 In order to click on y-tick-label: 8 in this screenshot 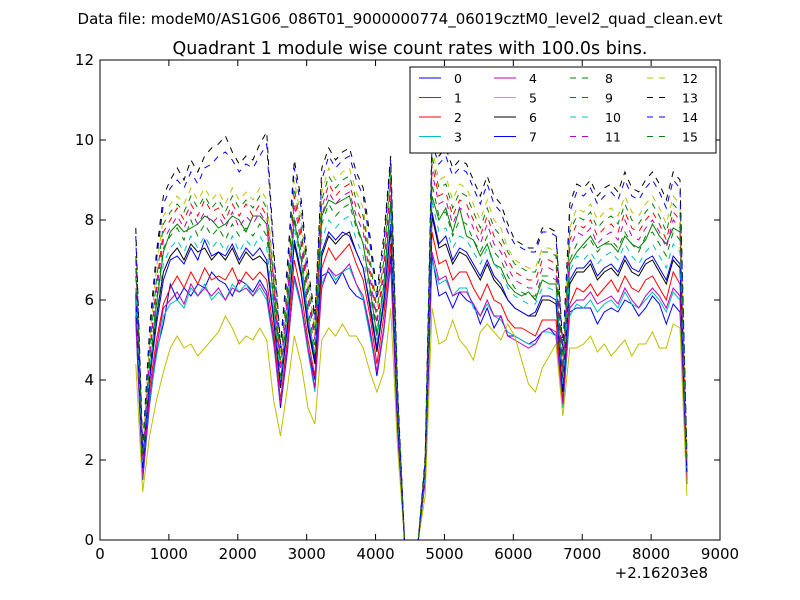, I will do `click(89, 220)`.